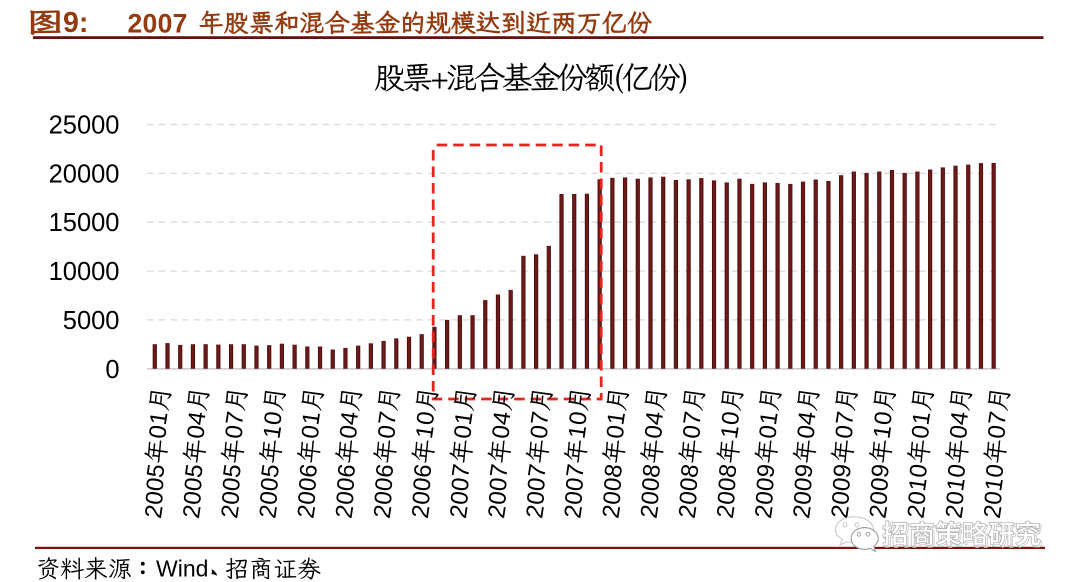 This screenshot has width=1074, height=582. What do you see at coordinates (182, 568) in the screenshot?
I see `svg-text: Wind` at bounding box center [182, 568].